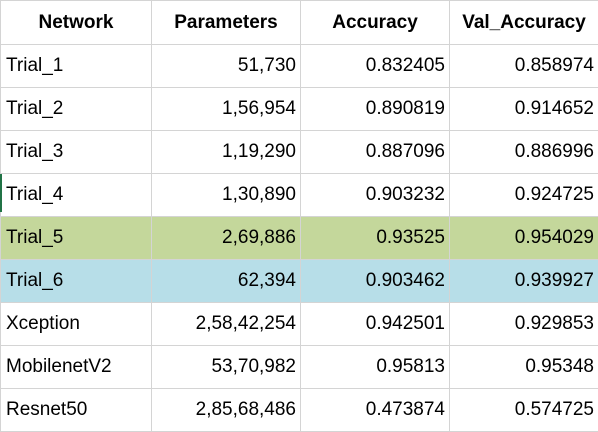  Describe the element at coordinates (76, 238) in the screenshot. I see `cell-network: Trial_5` at that location.